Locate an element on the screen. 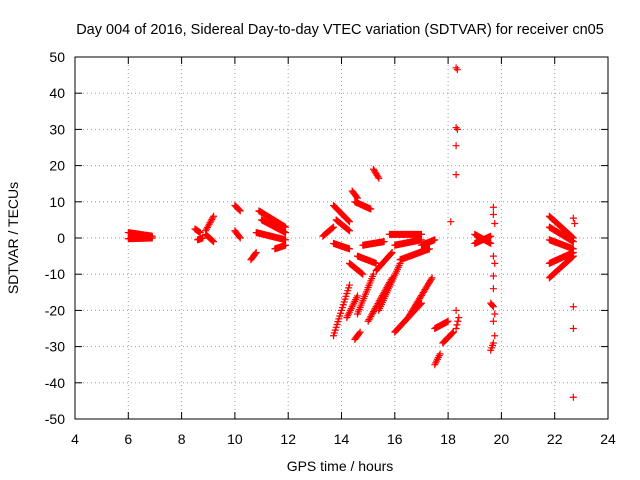 Image resolution: width=640 pixels, height=480 pixels. x-tick-label: 14 is located at coordinates (342, 439).